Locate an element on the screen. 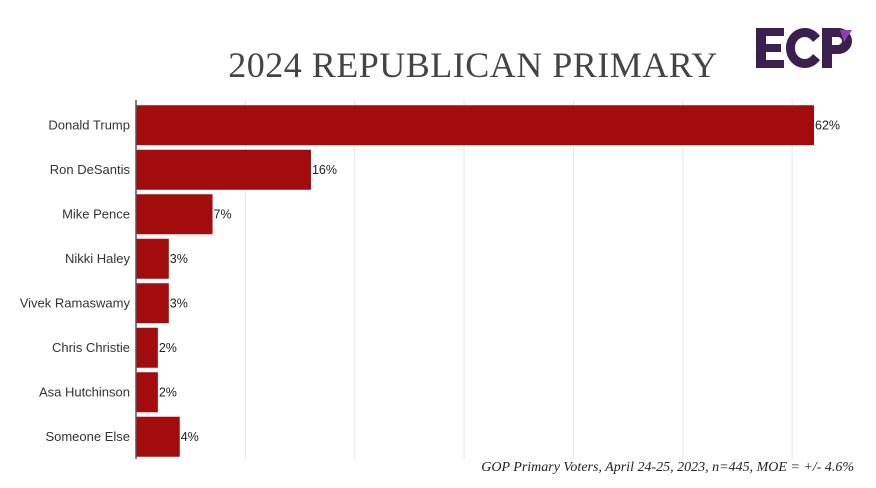  bar-someone-else is located at coordinates (158, 436).